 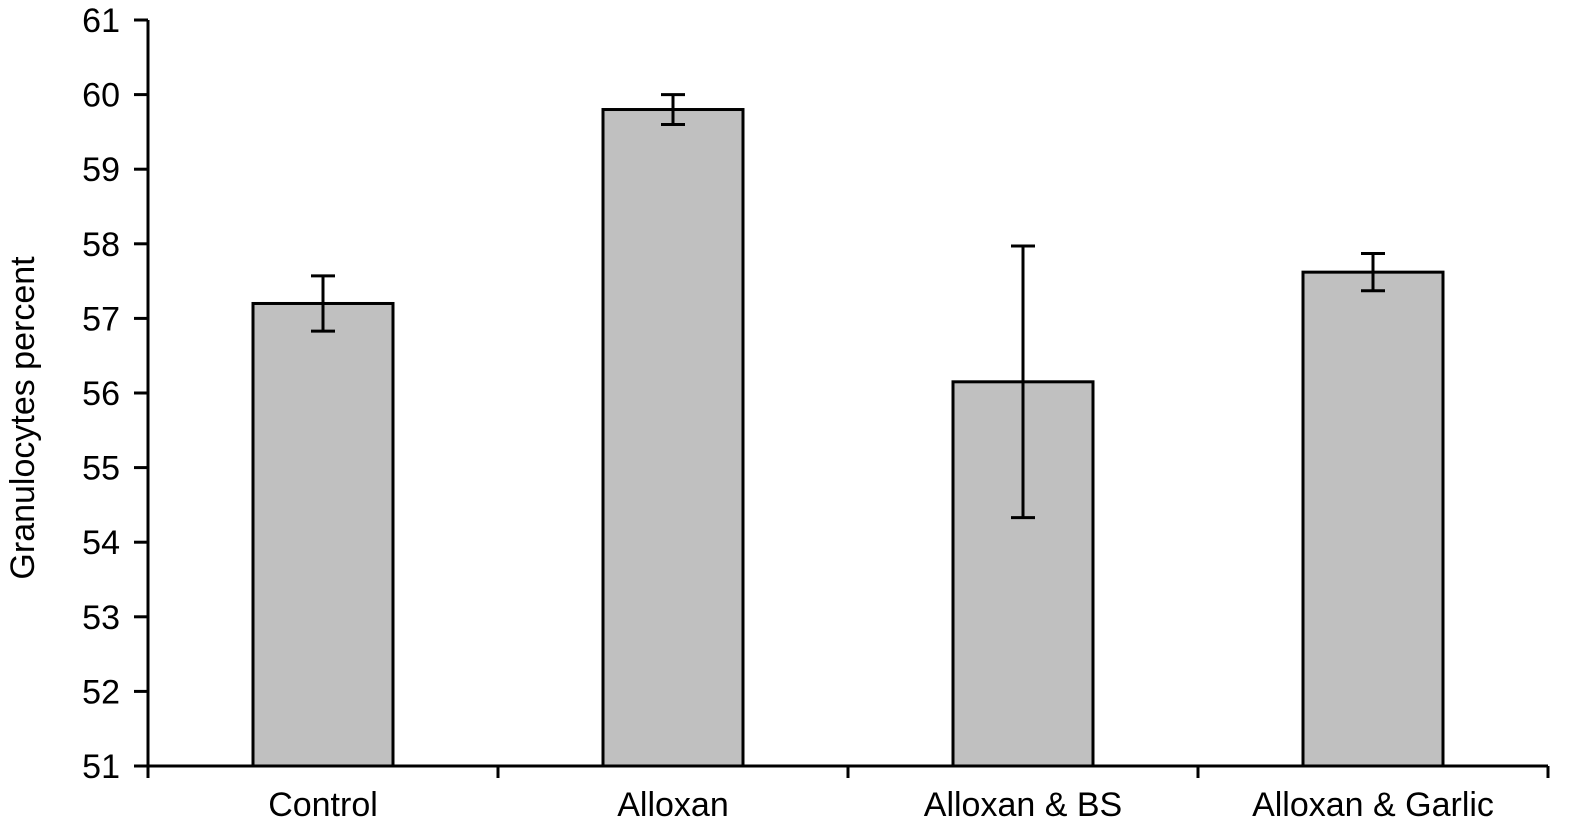 I want to click on y-ticks: 51 52 53 54 55 56 57 58 59 60 61, so click(x=115, y=394).